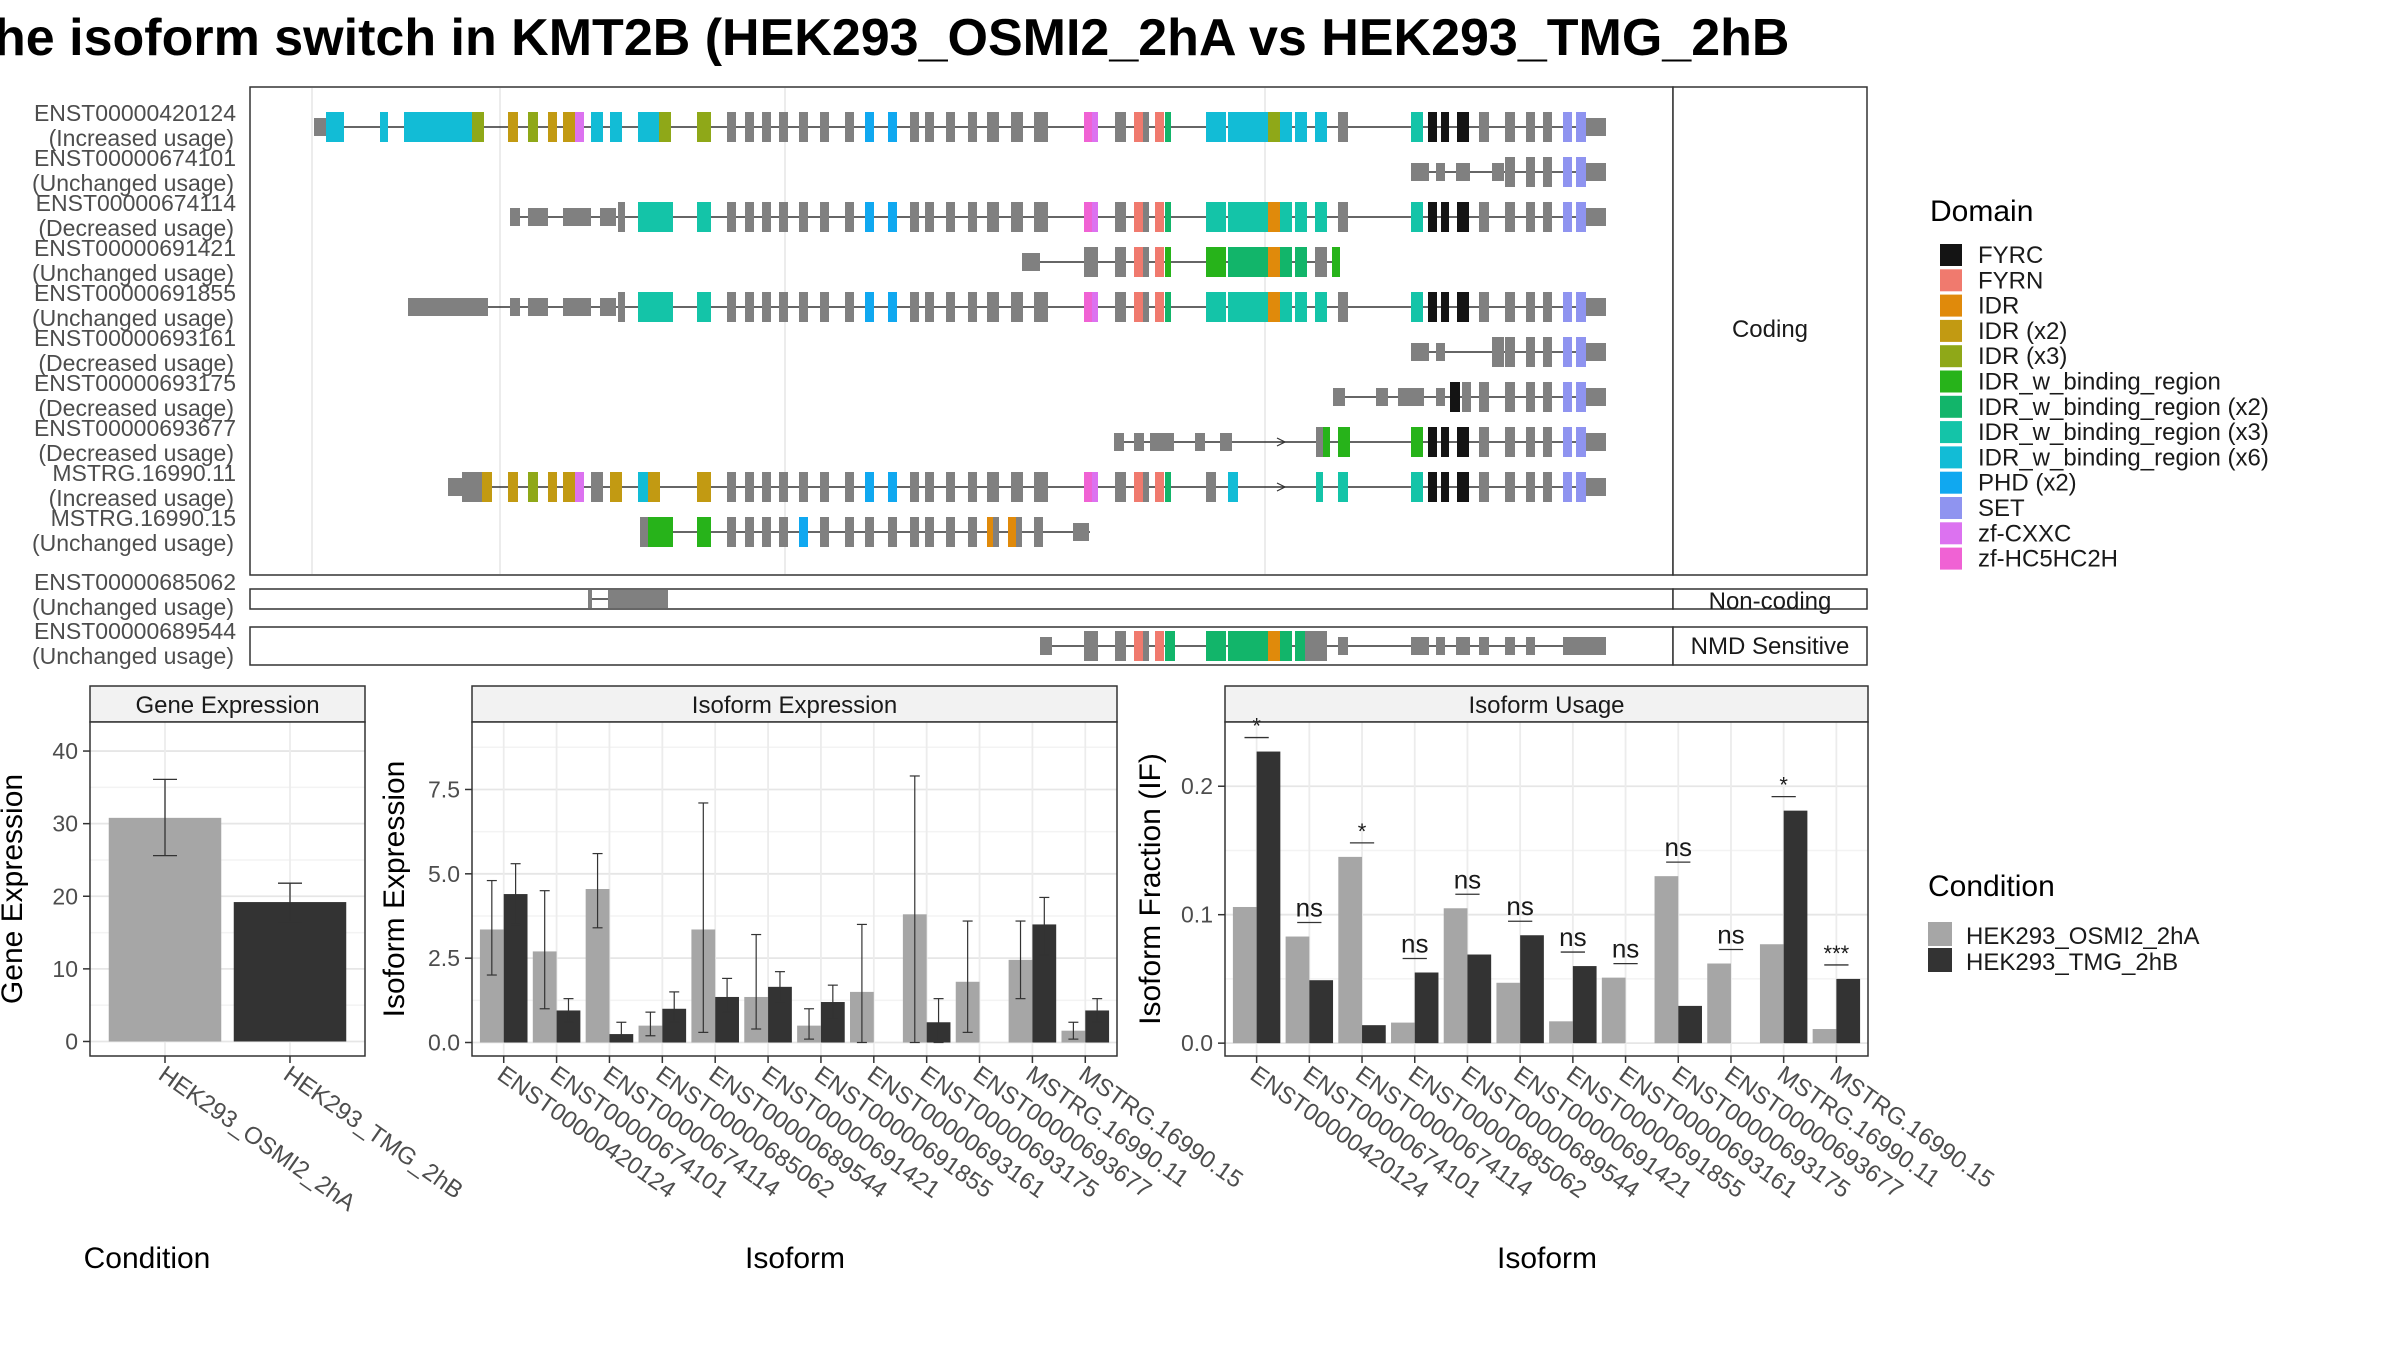 The width and height of the screenshot is (2400, 1350). I want to click on tx7-exon-fyrc2, so click(1445, 442).